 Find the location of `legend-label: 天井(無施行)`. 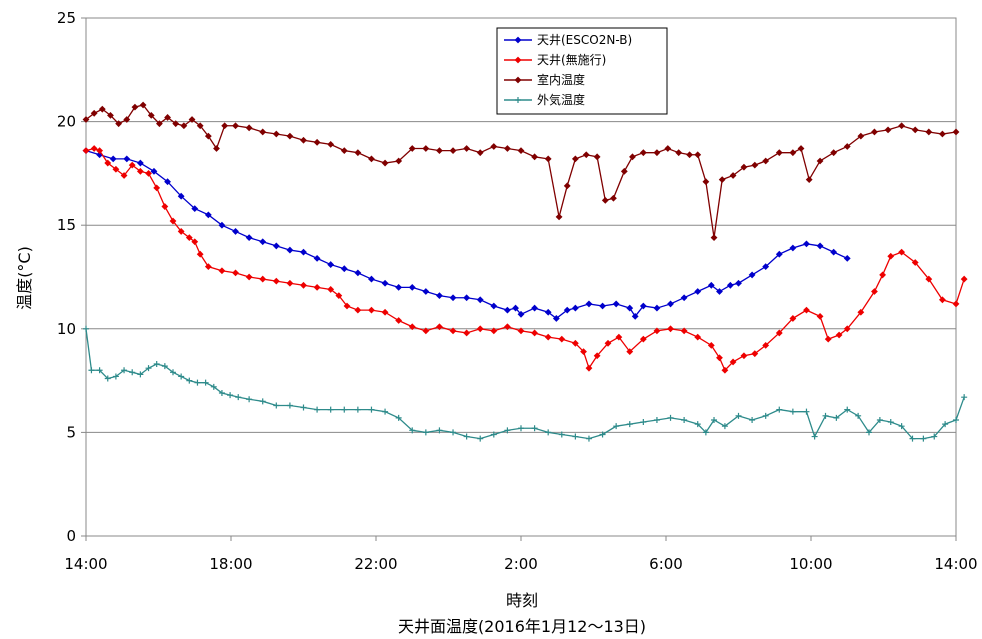

legend-label: 天井(無施行) is located at coordinates (571, 59).